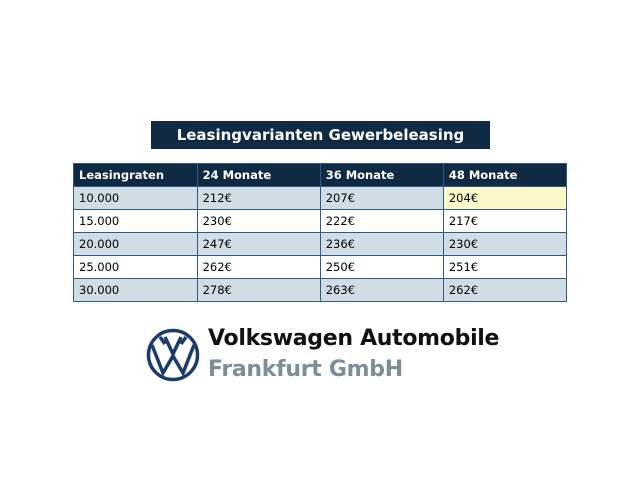  Describe the element at coordinates (135, 175) in the screenshot. I see `header-cell: Leasingraten` at that location.